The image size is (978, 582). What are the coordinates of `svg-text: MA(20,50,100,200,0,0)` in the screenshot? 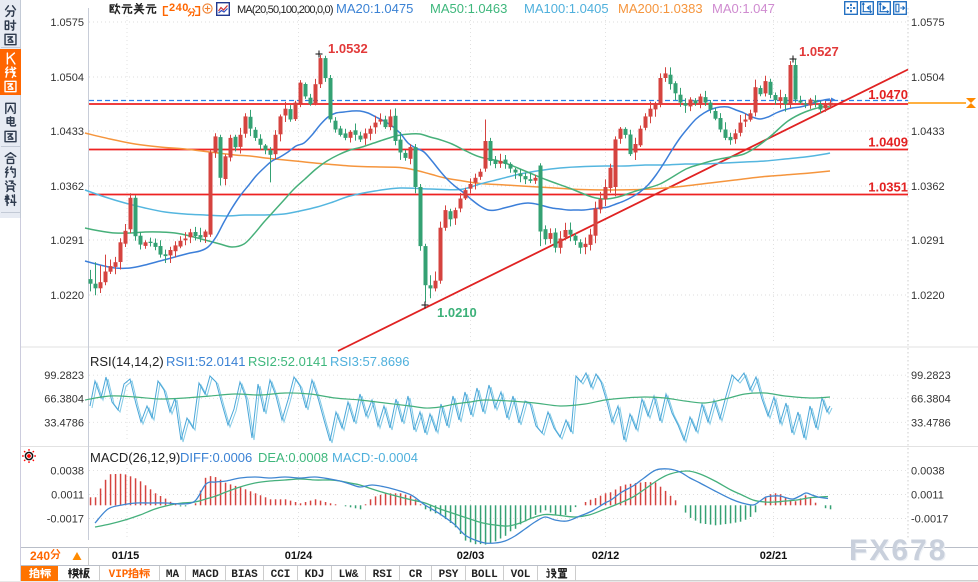 It's located at (285, 10).